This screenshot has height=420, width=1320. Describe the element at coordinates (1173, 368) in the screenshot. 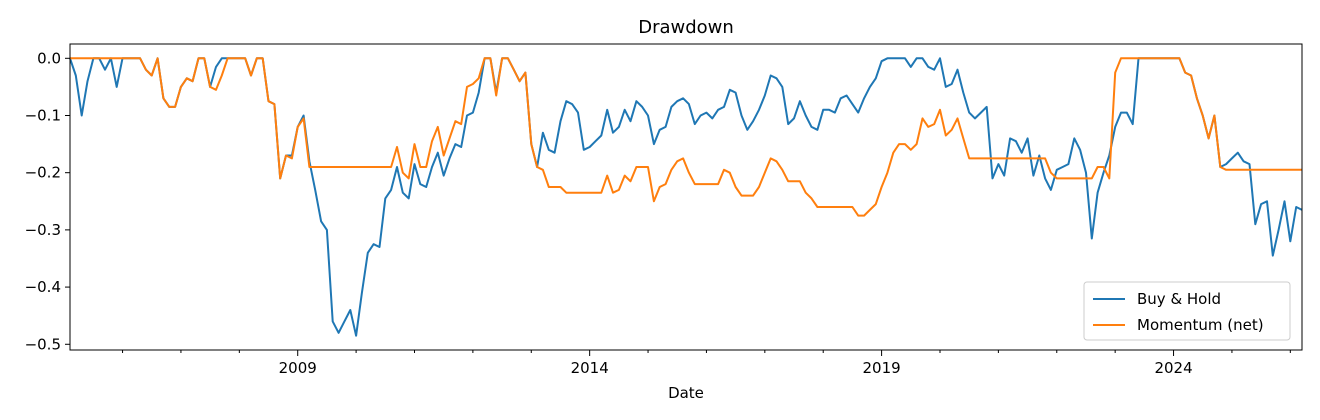

I see `x-tick-label: 2024` at that location.